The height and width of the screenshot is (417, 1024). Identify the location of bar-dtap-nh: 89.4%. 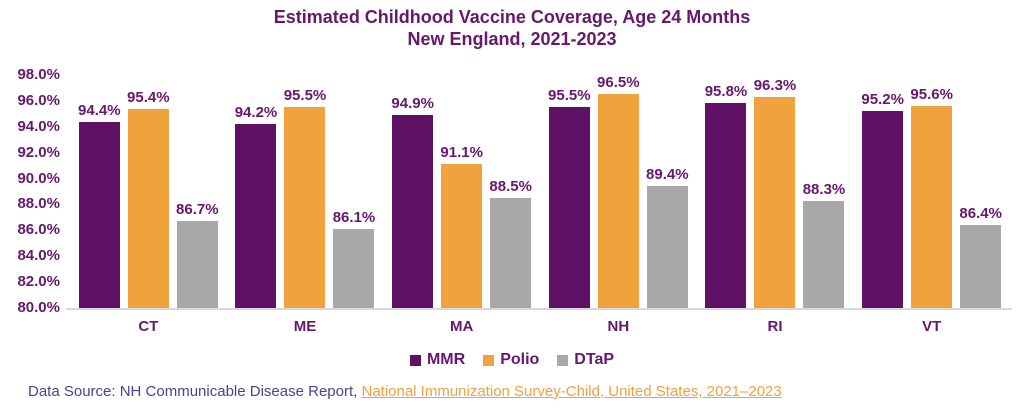
(667, 237).